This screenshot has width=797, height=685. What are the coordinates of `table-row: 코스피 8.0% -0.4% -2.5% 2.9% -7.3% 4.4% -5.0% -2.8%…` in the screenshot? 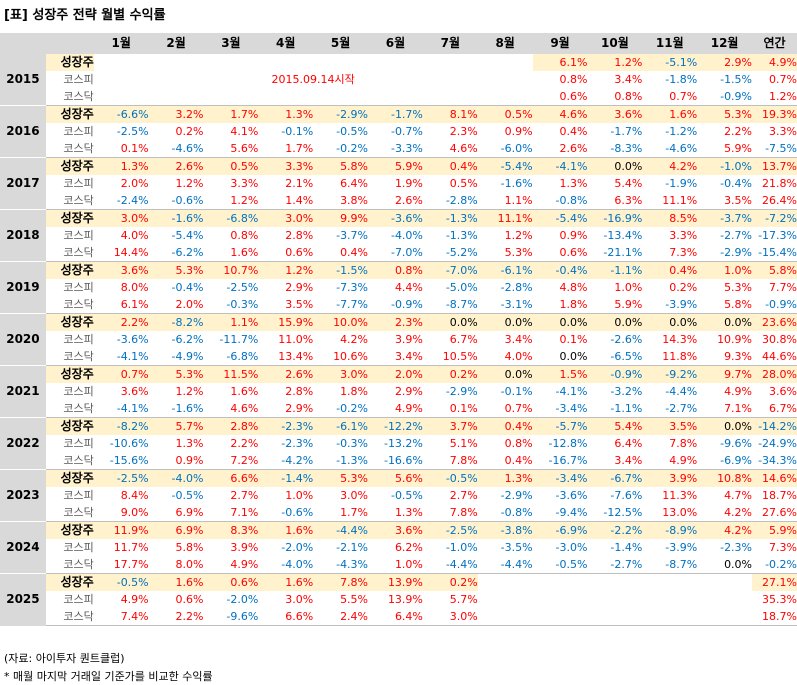 It's located at (398, 287).